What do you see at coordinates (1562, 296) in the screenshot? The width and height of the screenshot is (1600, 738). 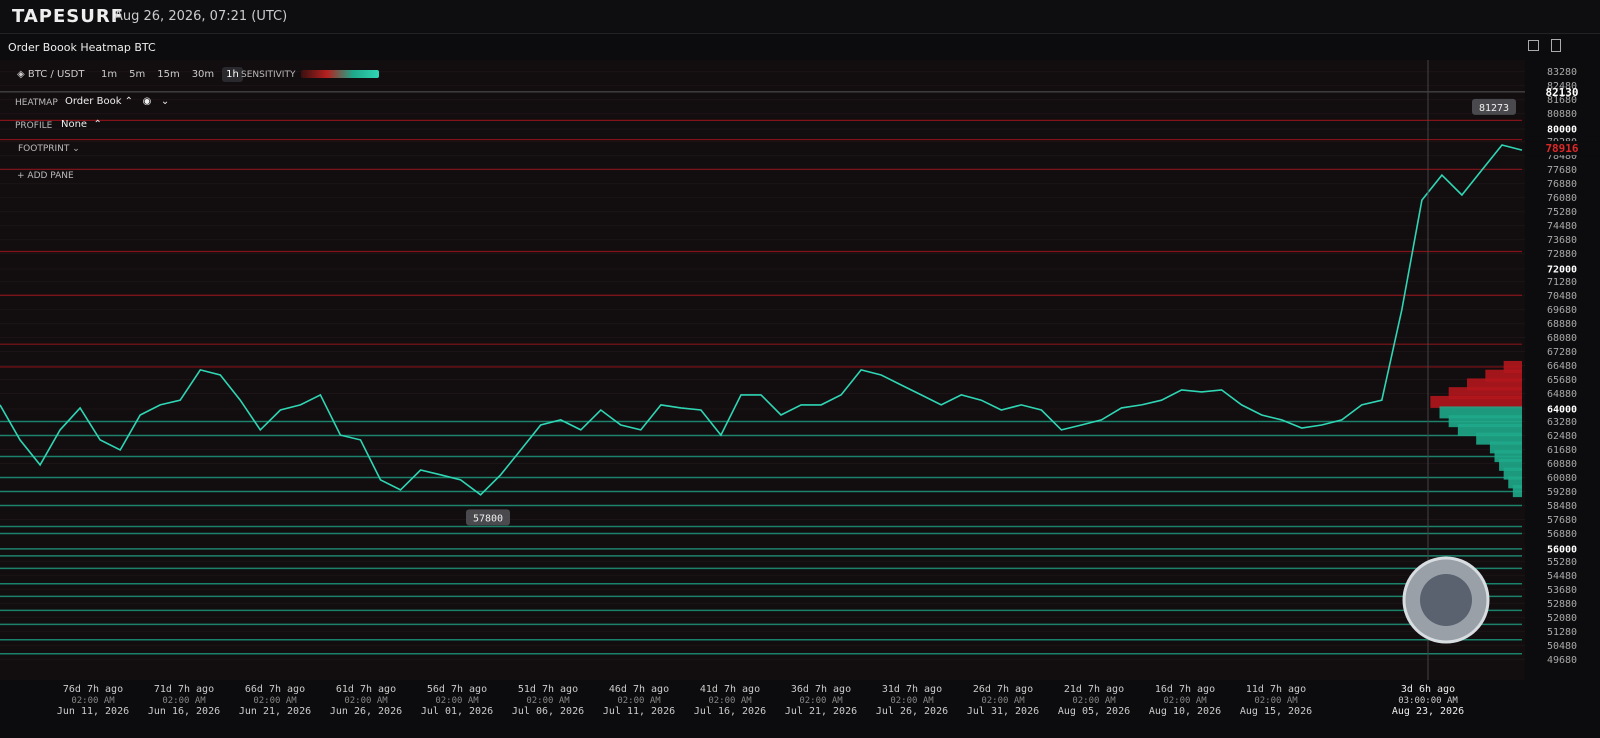 I see `y-tick-label: 70480` at bounding box center [1562, 296].